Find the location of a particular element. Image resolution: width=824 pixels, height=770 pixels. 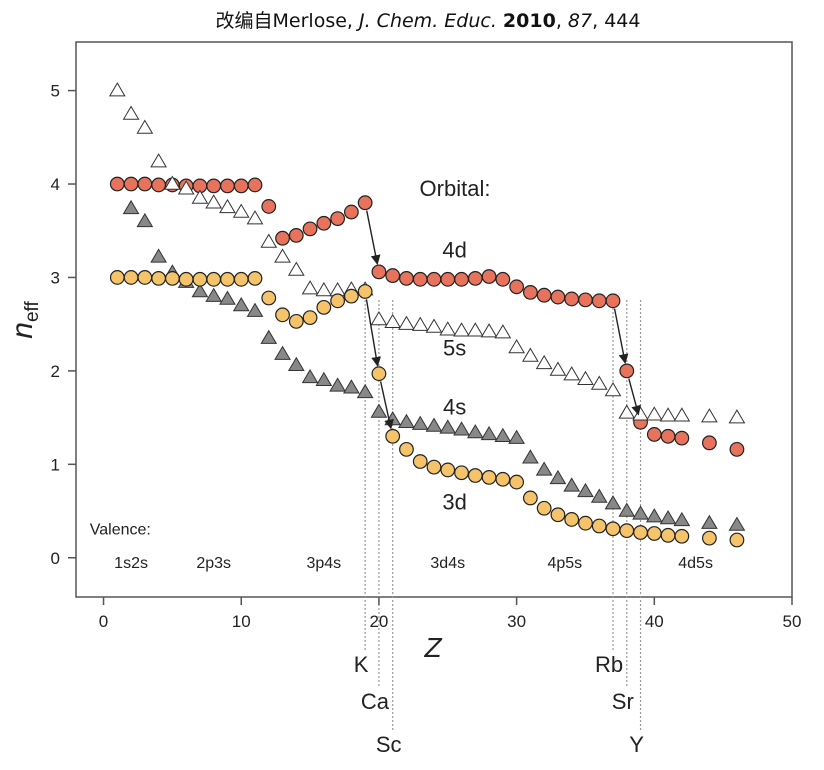

point-4s-z9 is located at coordinates (227, 297).